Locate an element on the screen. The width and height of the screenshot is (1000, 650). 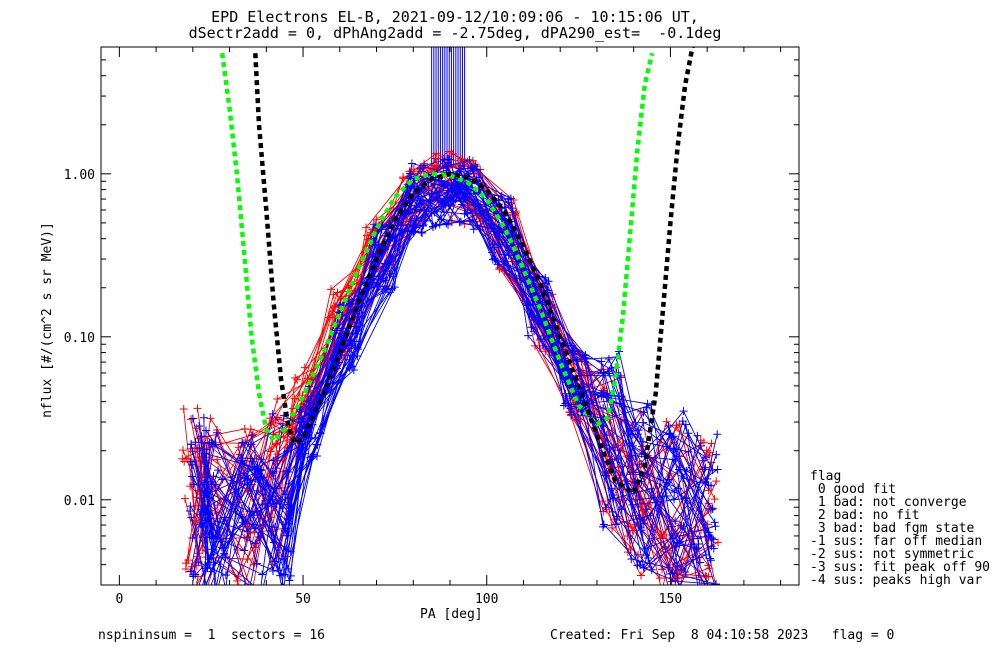
x-tick-label: 100 is located at coordinates (486, 599).